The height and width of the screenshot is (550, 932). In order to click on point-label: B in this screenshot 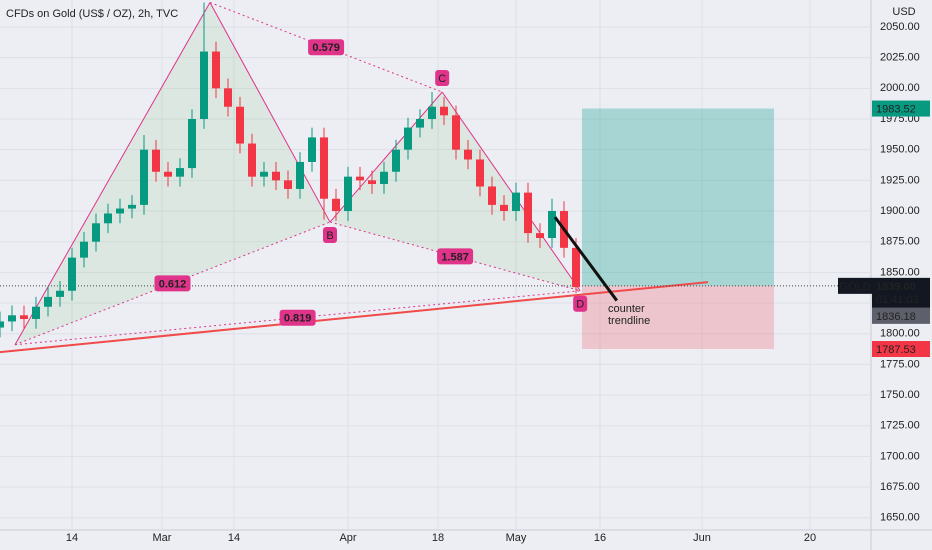, I will do `click(329, 236)`.